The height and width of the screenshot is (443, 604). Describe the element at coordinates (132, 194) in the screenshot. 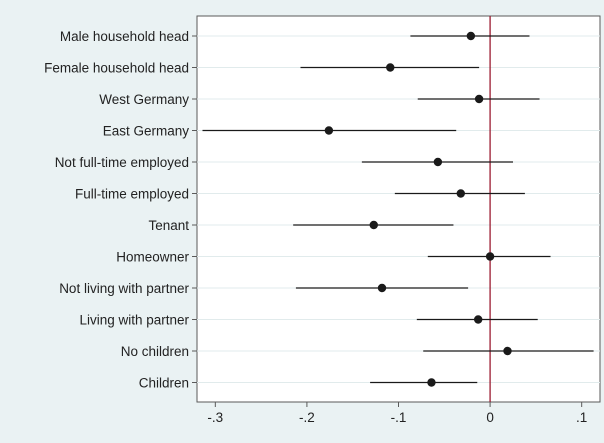

I see `category-label: Full-time employed` at that location.